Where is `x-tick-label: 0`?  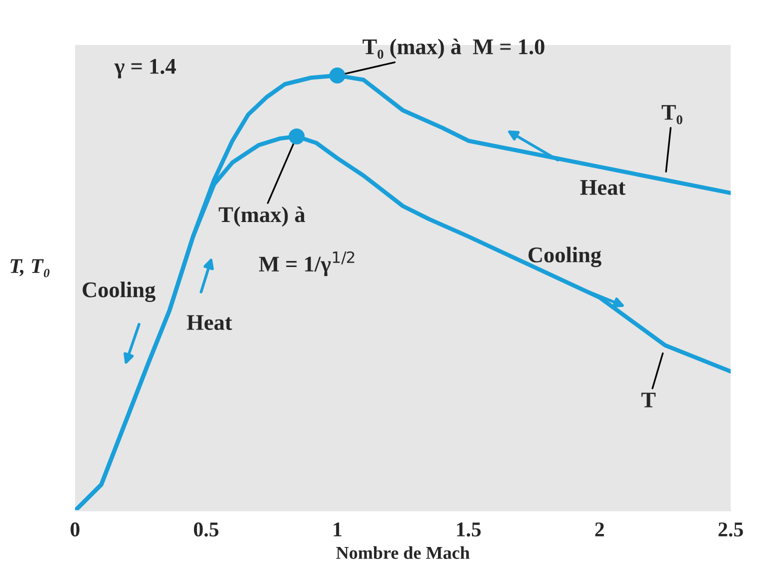
x-tick-label: 0 is located at coordinates (75, 529).